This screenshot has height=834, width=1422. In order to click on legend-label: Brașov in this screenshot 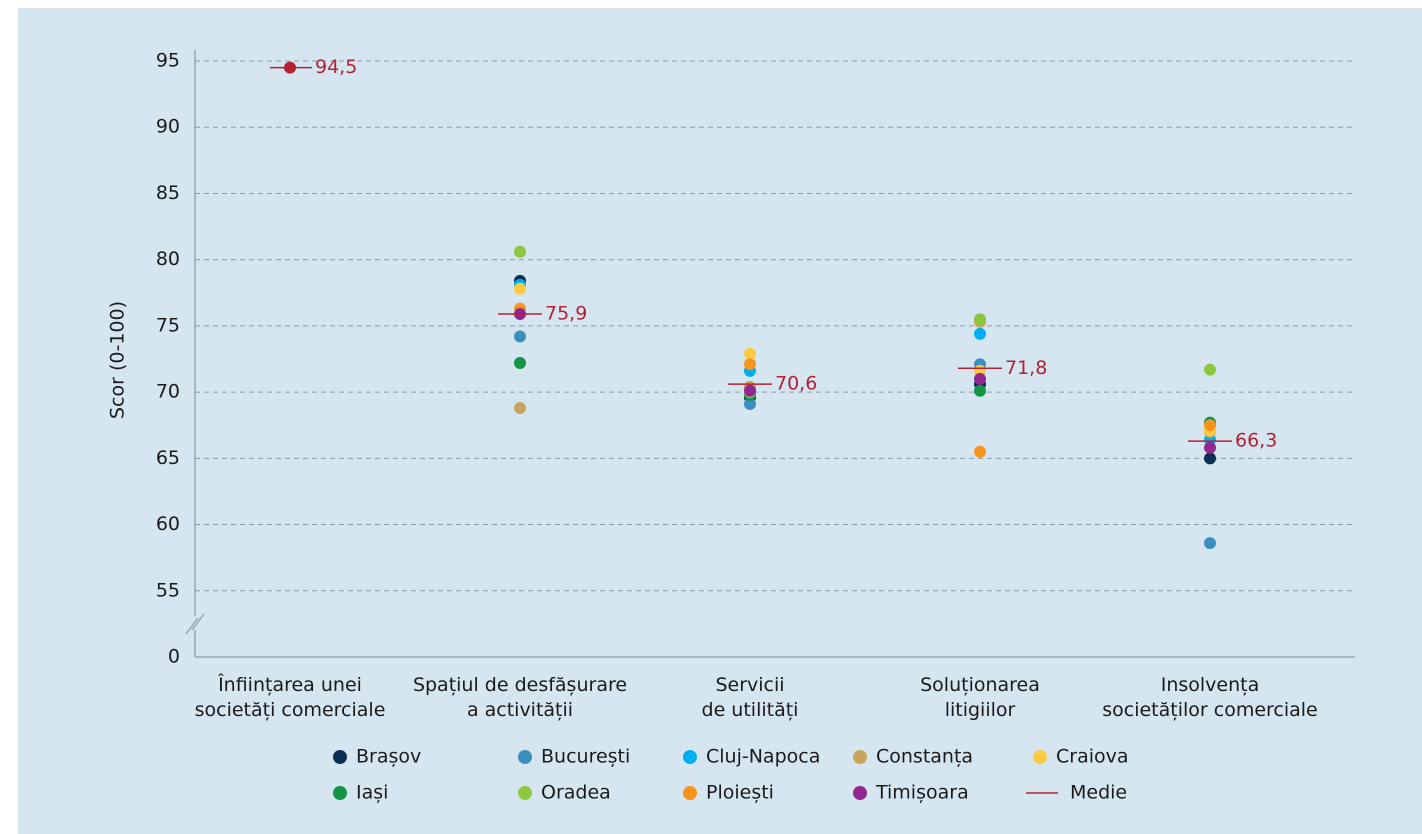, I will do `click(388, 757)`.